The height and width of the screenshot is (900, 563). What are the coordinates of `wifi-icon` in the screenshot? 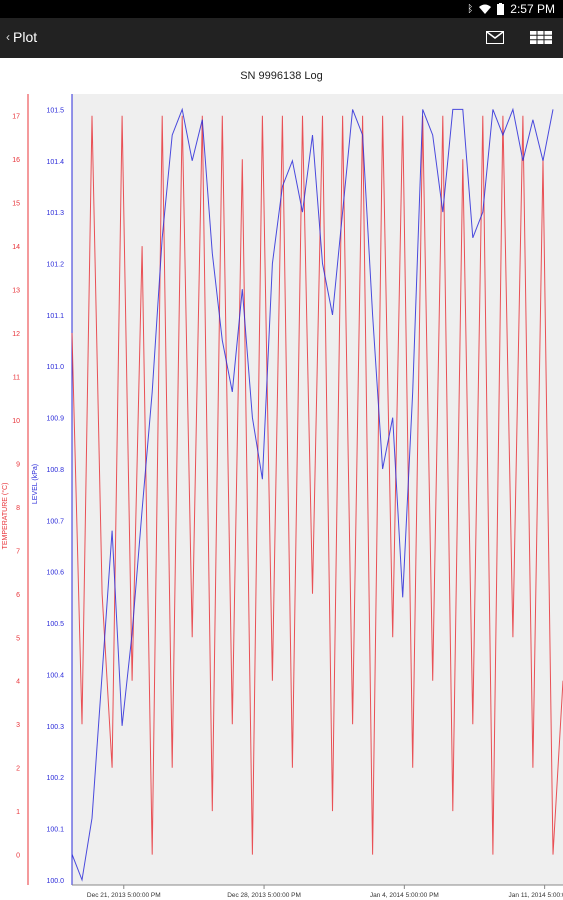 It's located at (485, 9).